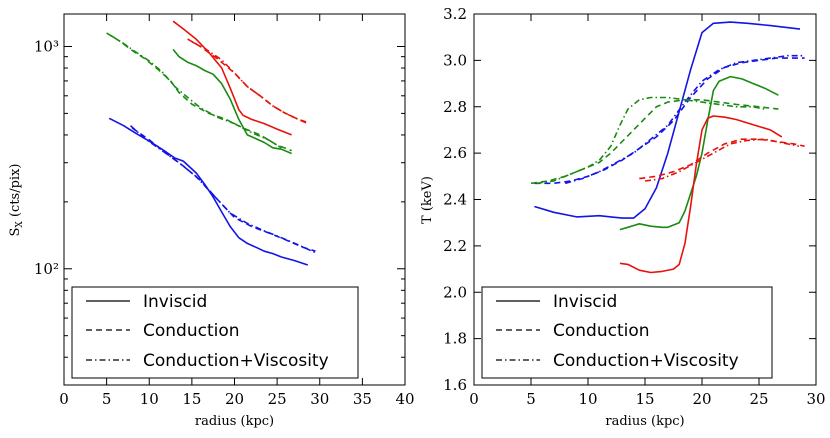 The height and width of the screenshot is (438, 830). What do you see at coordinates (585, 302) in the screenshot?
I see `p1-legend-label-inviscid: Inviscid` at bounding box center [585, 302].